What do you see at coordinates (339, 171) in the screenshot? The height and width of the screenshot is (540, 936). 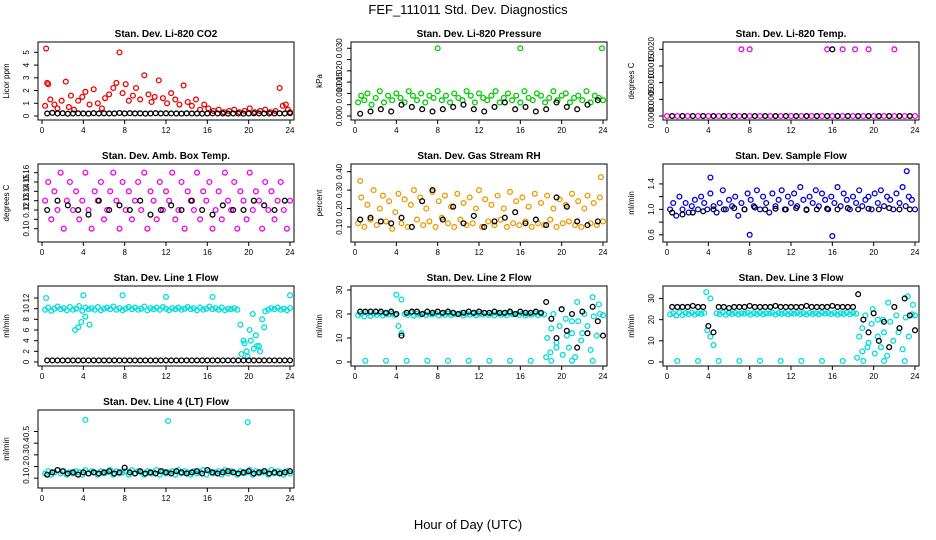 I see `y-tick-label: 0.40` at bounding box center [339, 171].